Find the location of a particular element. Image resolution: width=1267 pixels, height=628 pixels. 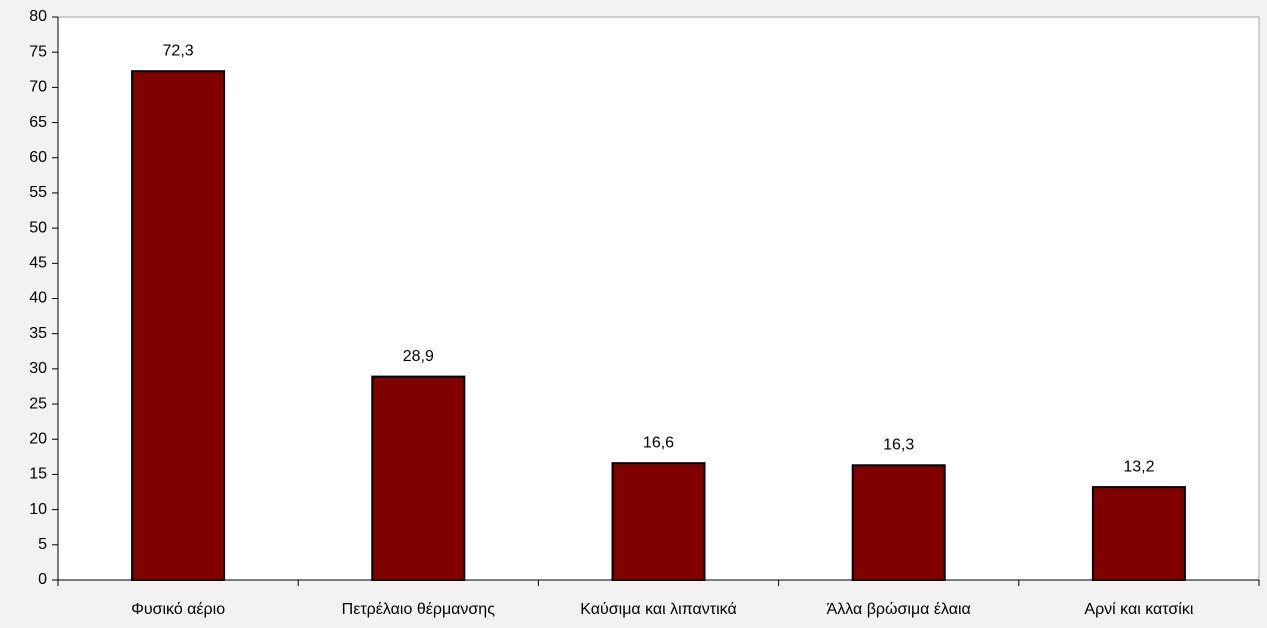

y-tick-label: 5 is located at coordinates (42, 544).